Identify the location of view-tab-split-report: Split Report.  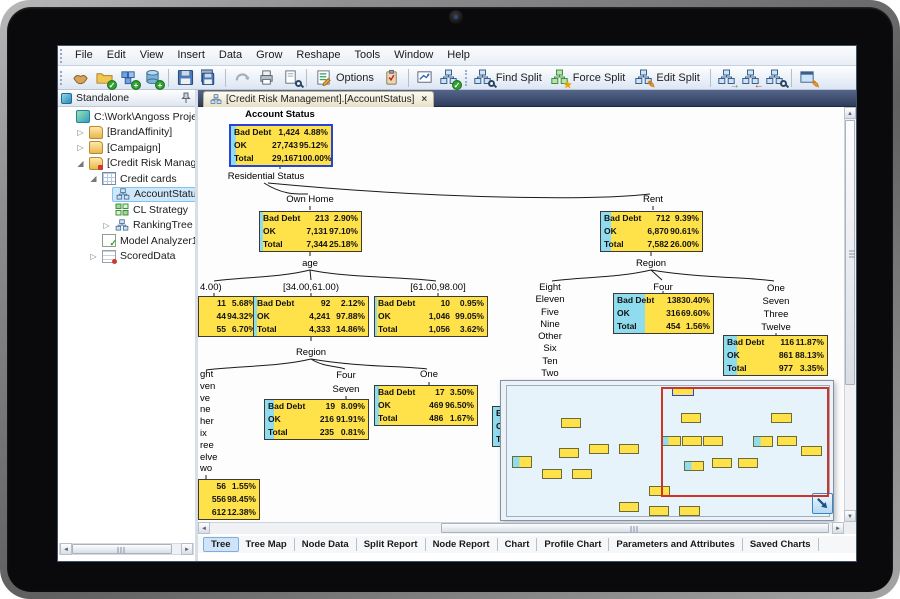
(391, 544).